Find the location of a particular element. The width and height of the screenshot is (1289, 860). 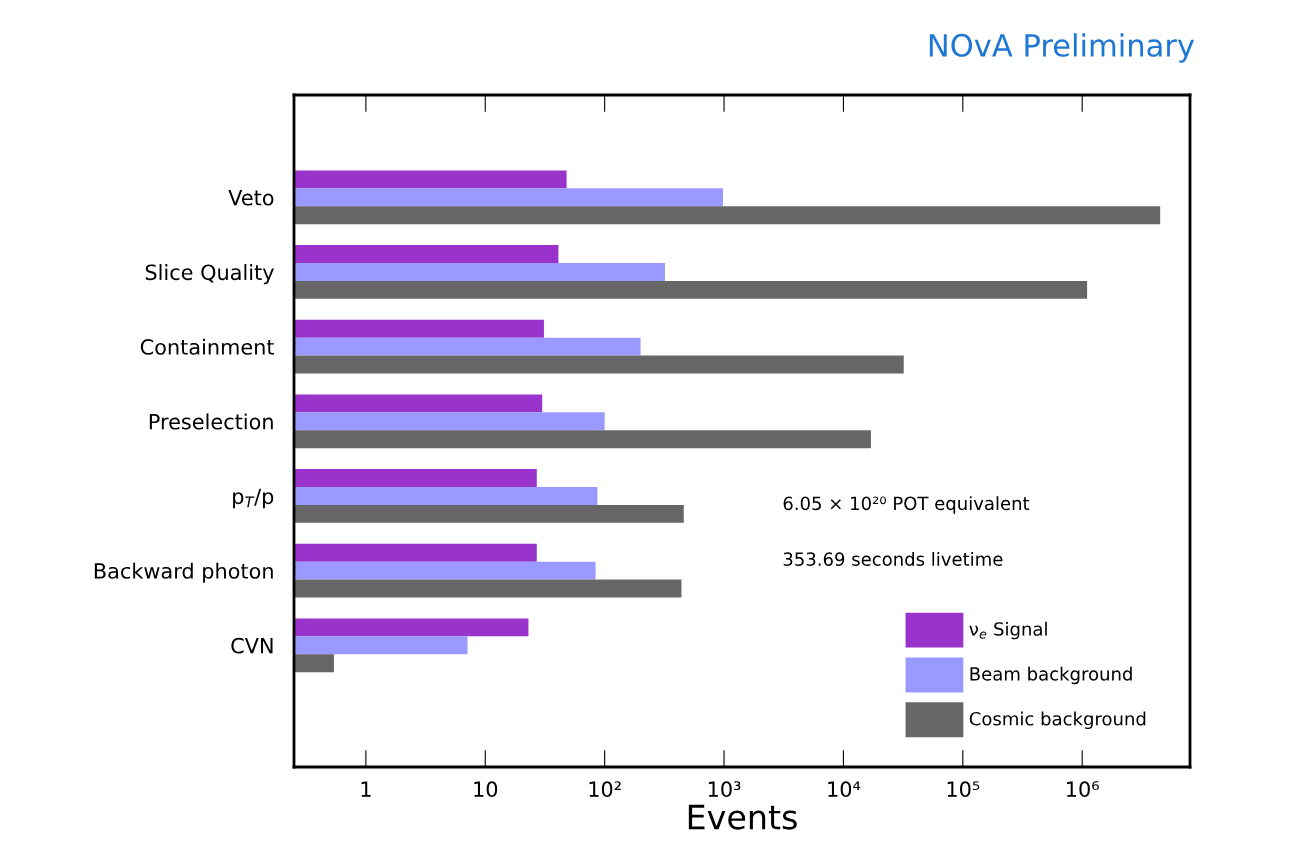

legend-label: Beam background is located at coordinates (1051, 675).